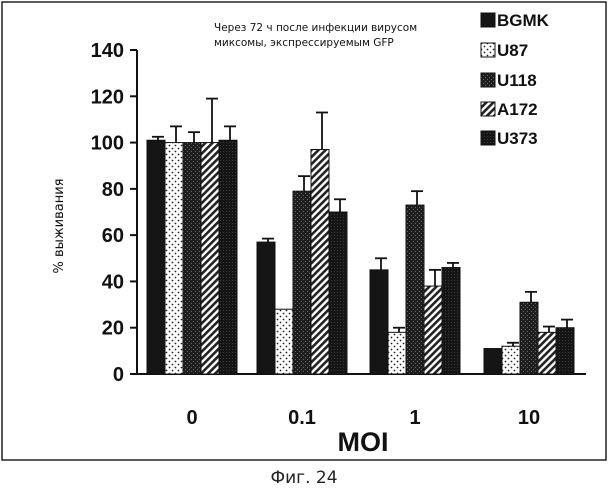 This screenshot has width=608, height=500. Describe the element at coordinates (113, 282) in the screenshot. I see `y-tick-label: 40` at that location.